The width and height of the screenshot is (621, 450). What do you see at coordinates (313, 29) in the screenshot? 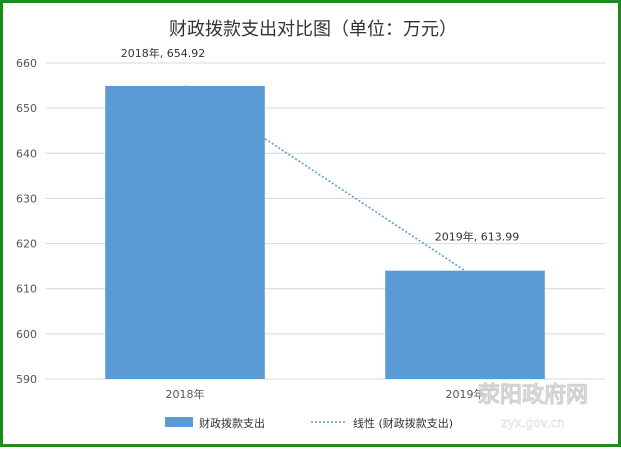
I see `chart-title: 财政拨款支出对比图（单位：万元）` at bounding box center [313, 29].